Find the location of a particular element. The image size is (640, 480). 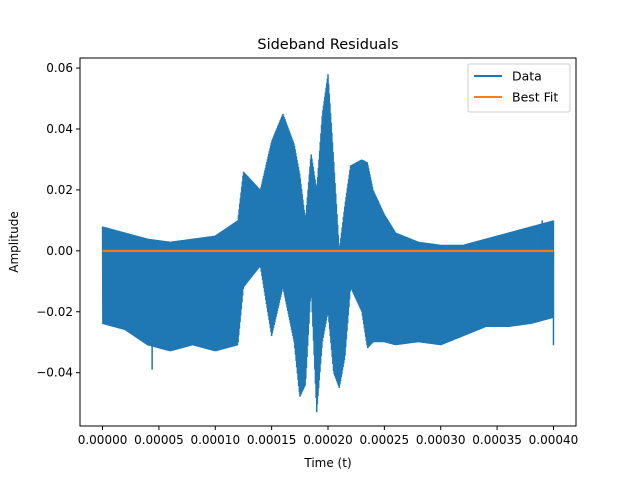

y-tick-label: 0.04 is located at coordinates (59, 129).